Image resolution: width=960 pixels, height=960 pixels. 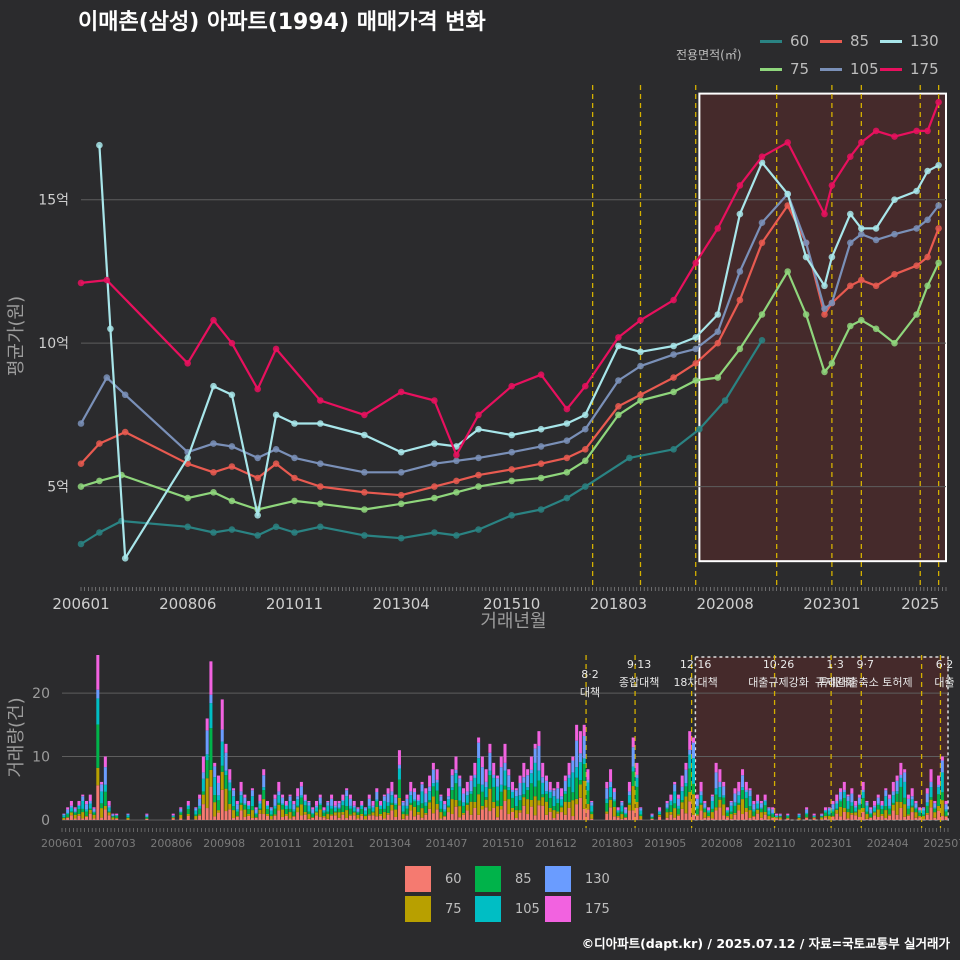 What do you see at coordinates (818, 56) in the screenshot?
I see `area-legend: 전용면적(㎡) 60 85 130 75 105 175` at bounding box center [818, 56].